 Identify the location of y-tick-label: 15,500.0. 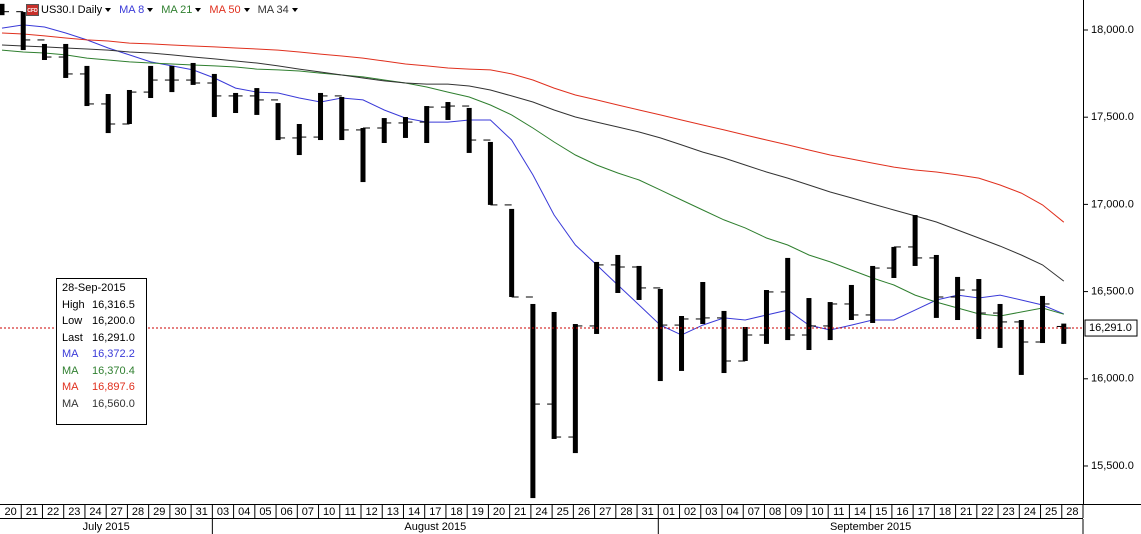
(1112, 466).